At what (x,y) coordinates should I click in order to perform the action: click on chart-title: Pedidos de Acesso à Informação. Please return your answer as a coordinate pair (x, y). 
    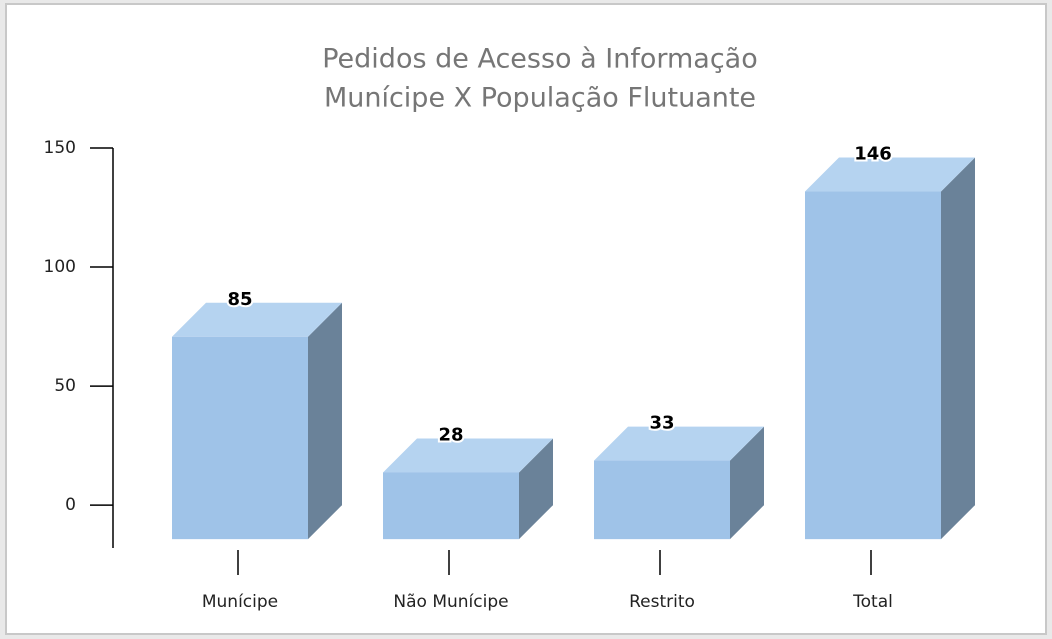
    Looking at the image, I should click on (540, 59).